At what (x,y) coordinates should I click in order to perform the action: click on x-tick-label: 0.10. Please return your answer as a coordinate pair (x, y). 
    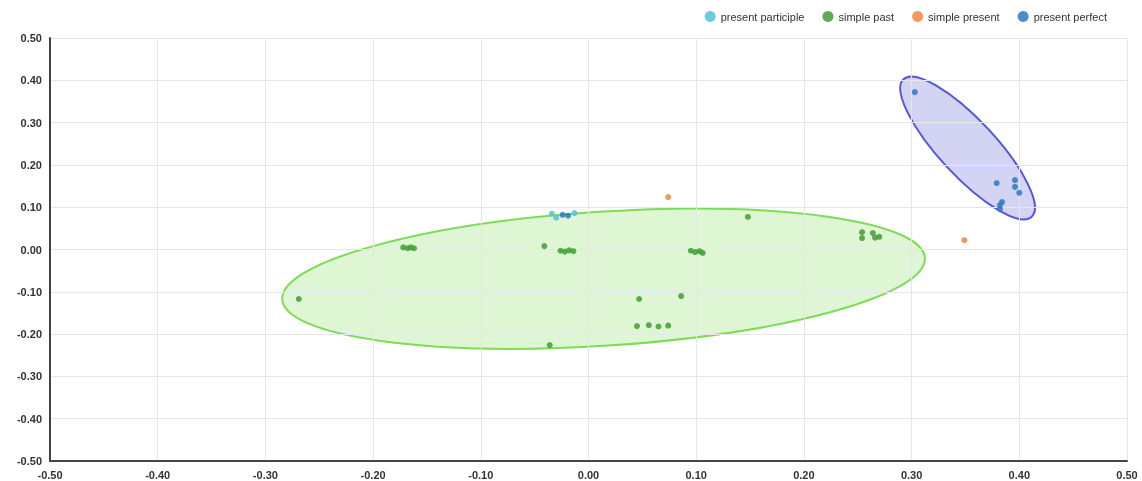
    Looking at the image, I should click on (696, 474).